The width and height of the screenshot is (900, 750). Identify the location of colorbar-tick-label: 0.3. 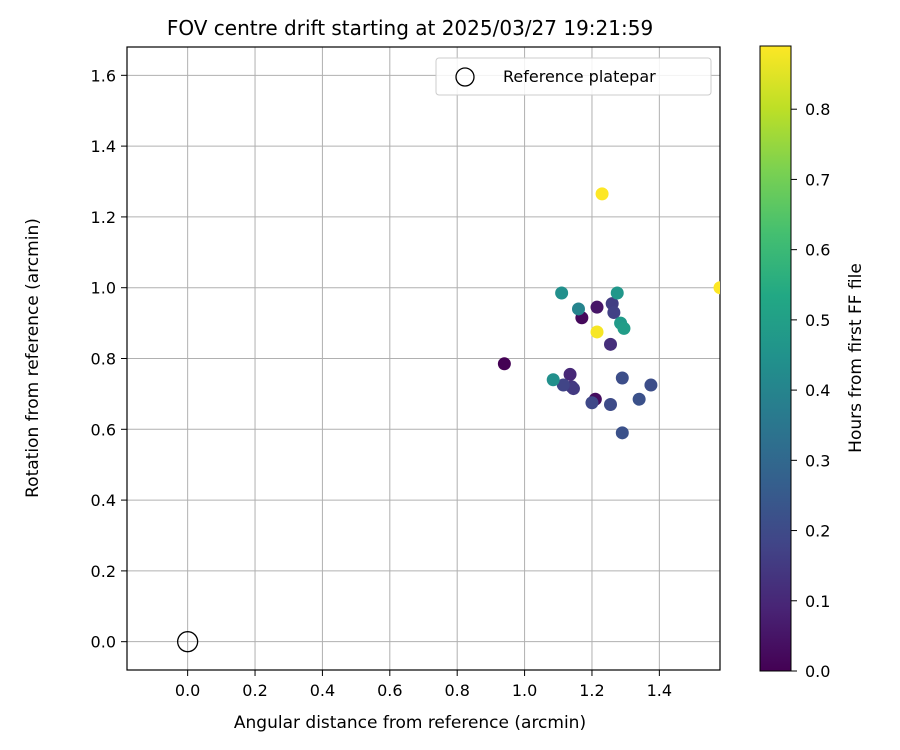
(817, 460).